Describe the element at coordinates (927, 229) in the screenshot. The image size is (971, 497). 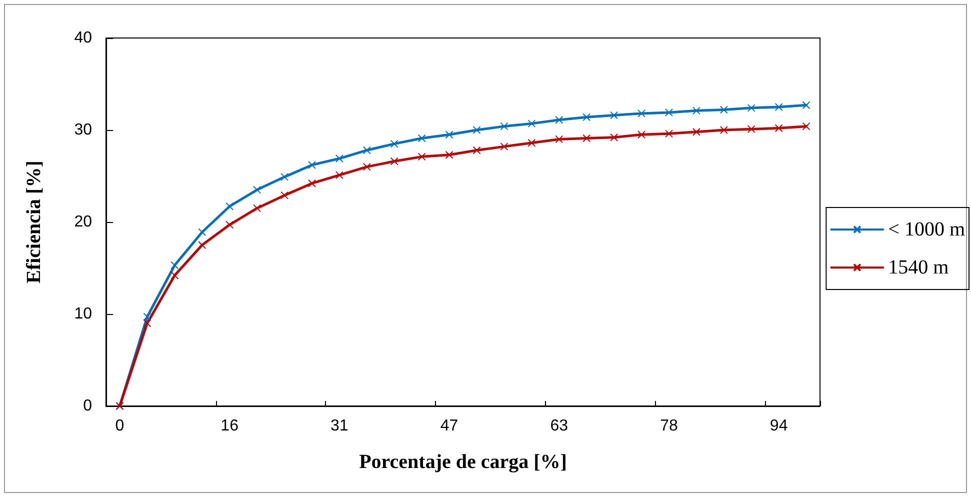
I see `legend-label: < 1000 m` at that location.